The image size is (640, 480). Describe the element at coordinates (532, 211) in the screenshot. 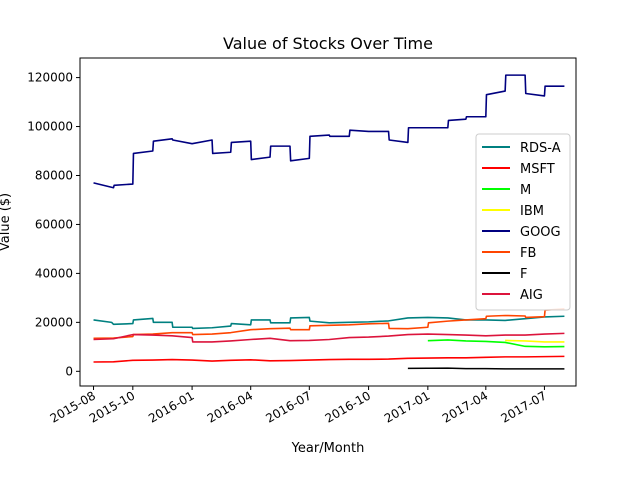

I see `legend-label: IBM` at that location.